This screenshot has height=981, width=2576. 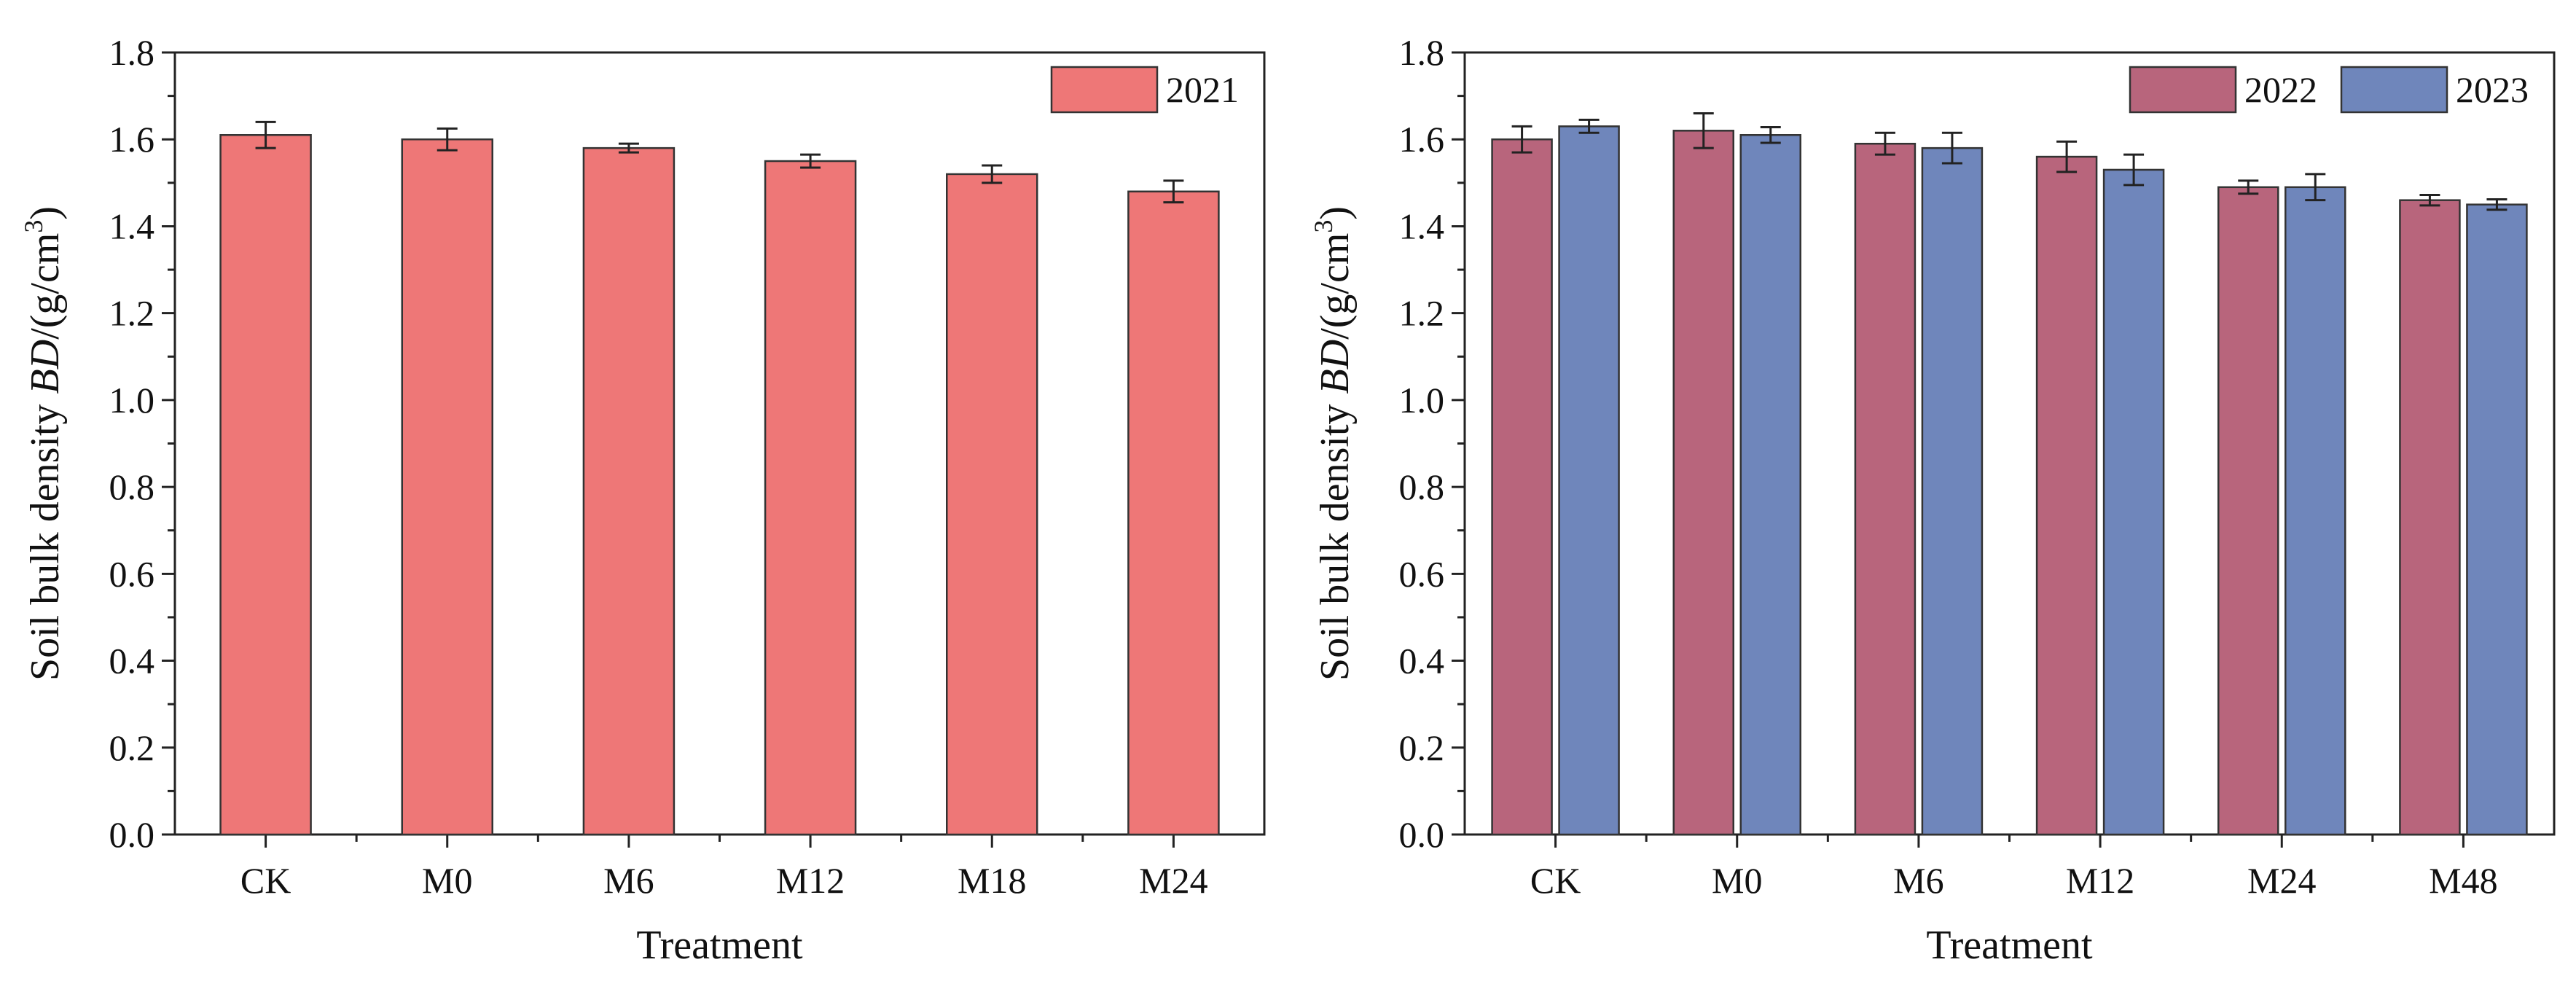 What do you see at coordinates (2248, 511) in the screenshot?
I see `bar-2022-m24` at bounding box center [2248, 511].